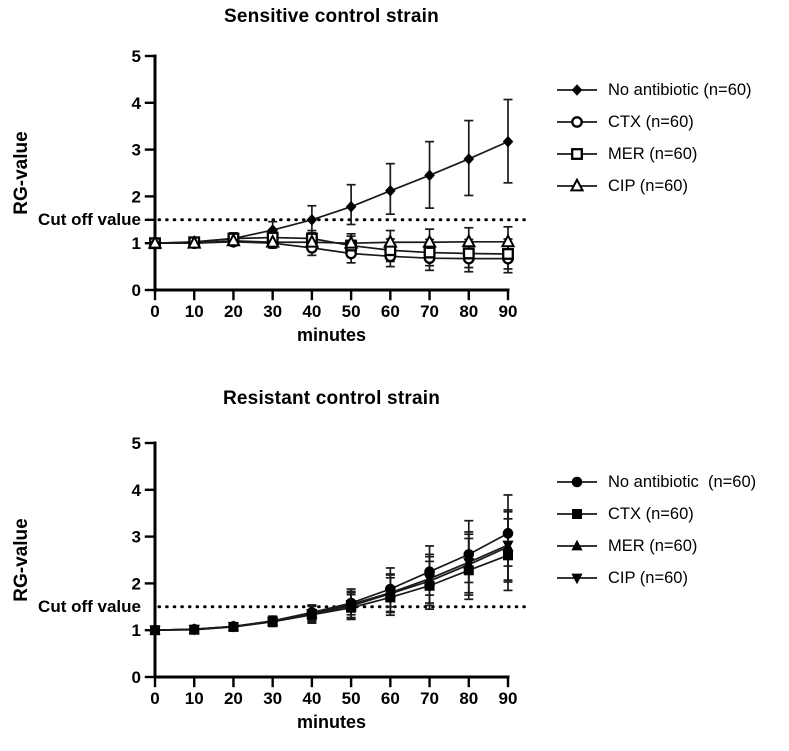 Image resolution: width=789 pixels, height=751 pixels. What do you see at coordinates (331, 398) in the screenshot?
I see `chart-title: Resistant control strain` at bounding box center [331, 398].